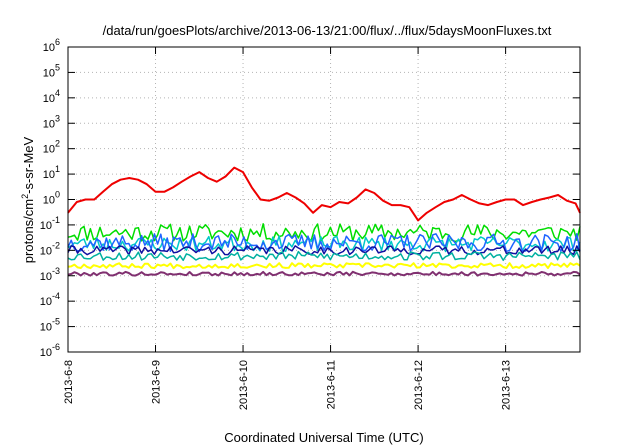 The image size is (640, 448). What do you see at coordinates (25, 196) in the screenshot?
I see `y-axis-label-sup: 2` at bounding box center [25, 196].